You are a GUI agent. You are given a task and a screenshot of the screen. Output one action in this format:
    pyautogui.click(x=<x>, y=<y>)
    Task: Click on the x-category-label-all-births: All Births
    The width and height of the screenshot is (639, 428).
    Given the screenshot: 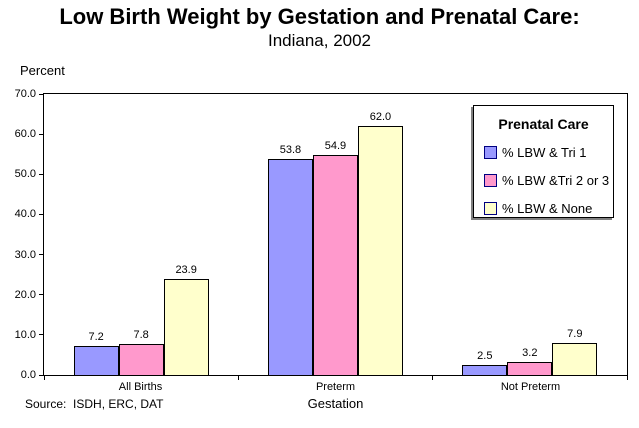 What is the action you would take?
    pyautogui.click(x=140, y=387)
    